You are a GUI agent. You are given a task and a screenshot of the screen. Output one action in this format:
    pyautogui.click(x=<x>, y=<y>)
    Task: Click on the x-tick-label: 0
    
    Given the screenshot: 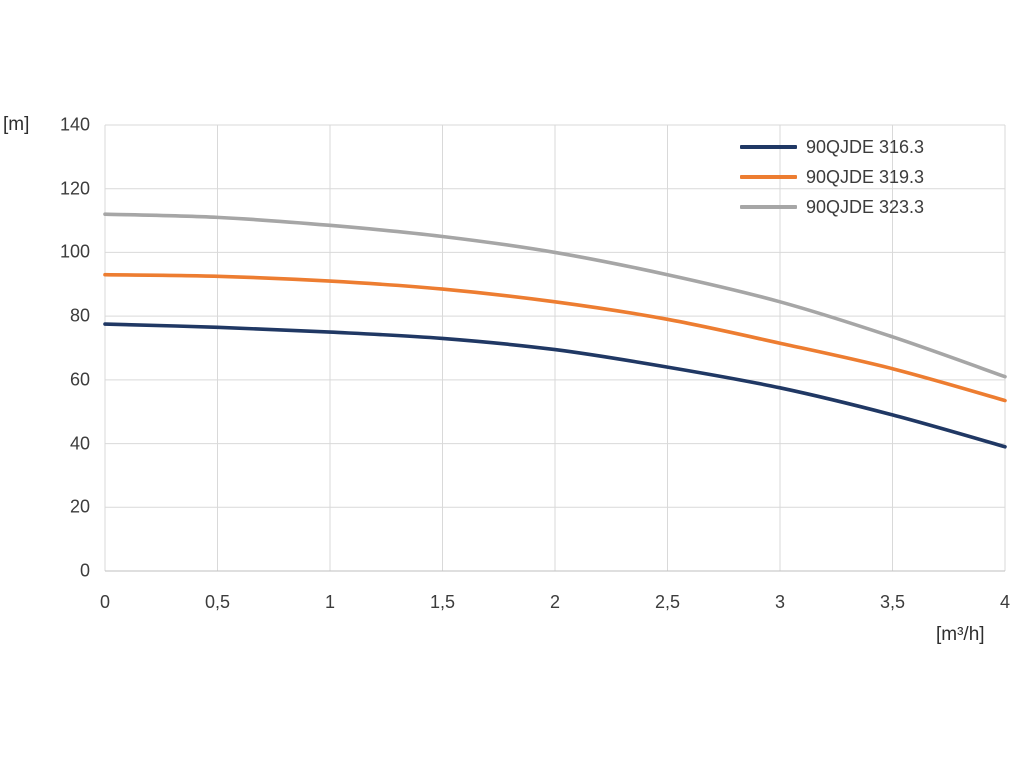 What is the action you would take?
    pyautogui.click(x=104, y=602)
    